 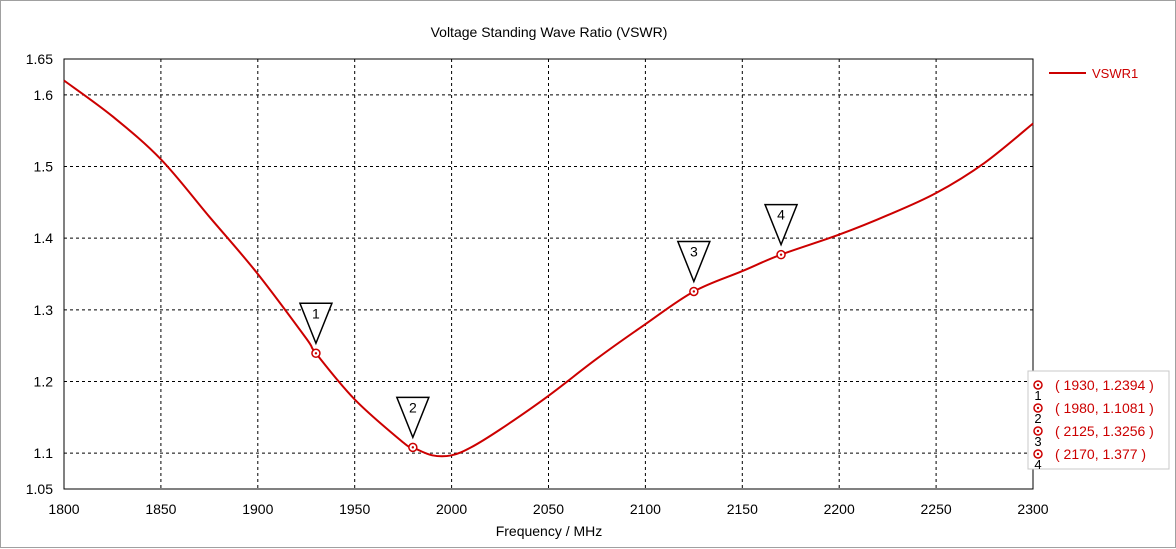 What do you see at coordinates (1037, 395) in the screenshot?
I see `readout-marker-id: 1` at bounding box center [1037, 395].